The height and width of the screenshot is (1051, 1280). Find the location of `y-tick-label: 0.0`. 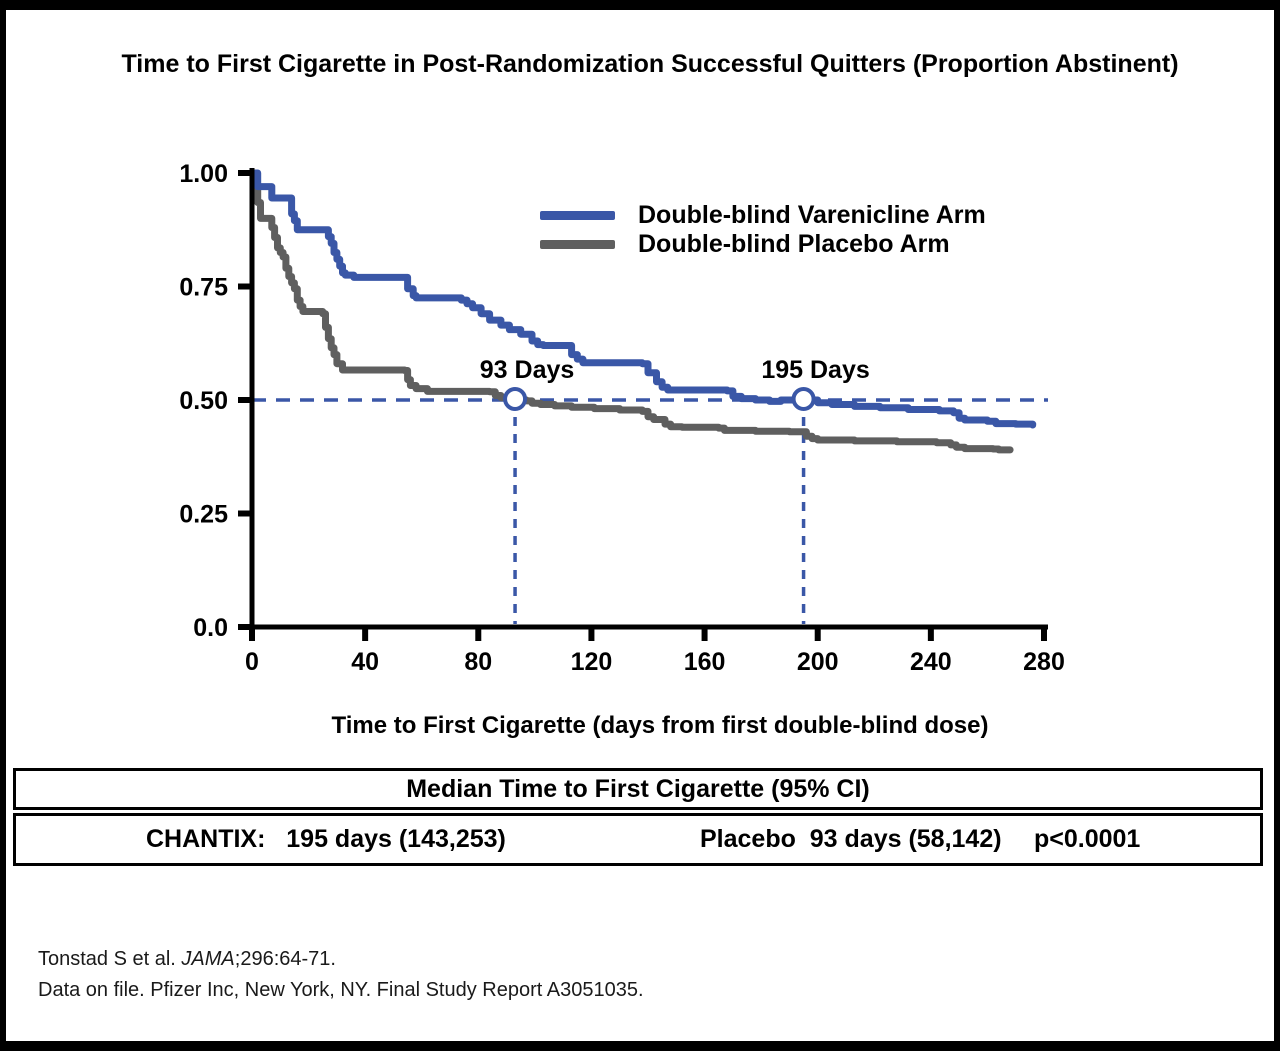

y-tick-label: 0.0 is located at coordinates (210, 628).